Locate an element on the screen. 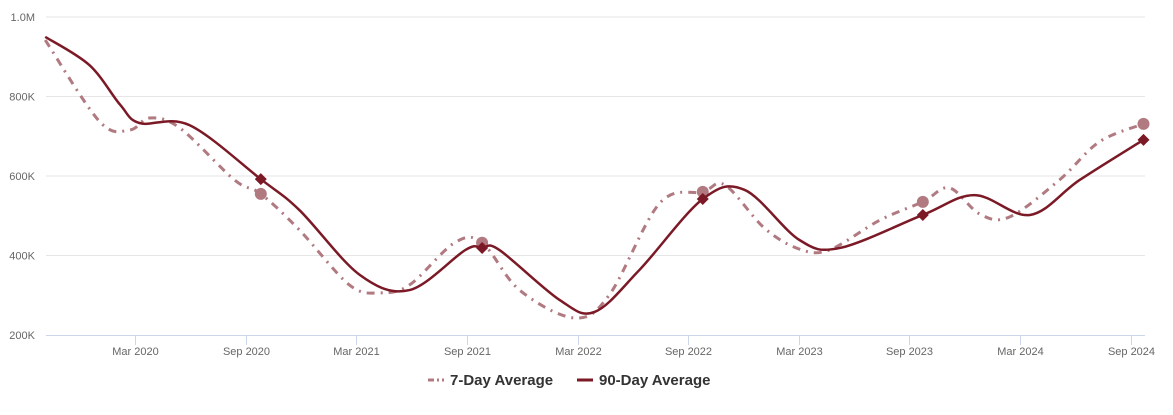 The height and width of the screenshot is (415, 1173). legend-label: 7-Day Average is located at coordinates (501, 380).